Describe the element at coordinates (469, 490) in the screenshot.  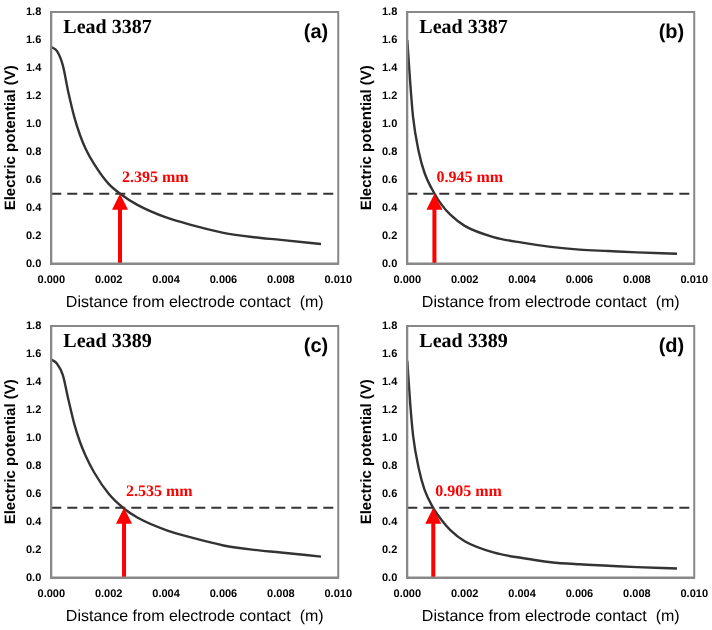
I see `annotation: 0.905 mm` at that location.